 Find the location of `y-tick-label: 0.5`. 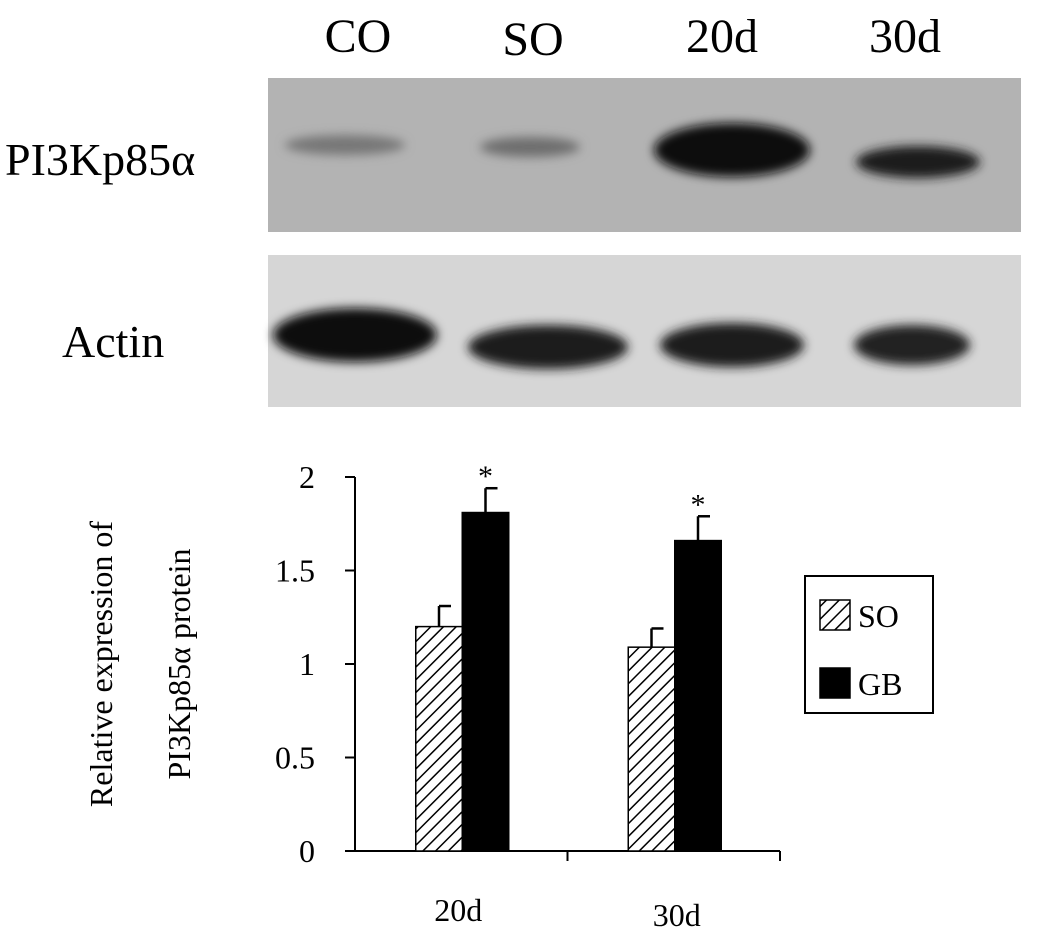

y-tick-label: 0.5 is located at coordinates (295, 758).